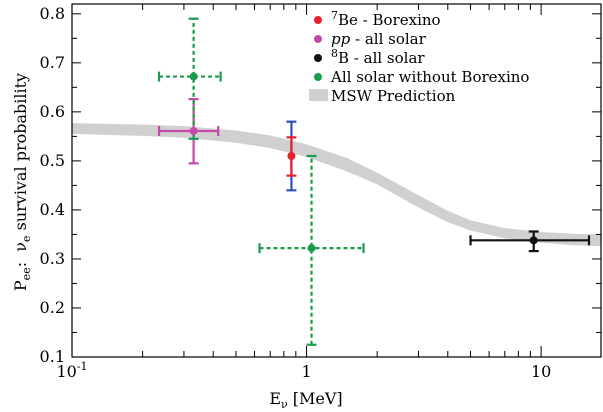 The height and width of the screenshot is (412, 603). Describe the element at coordinates (318, 95) in the screenshot. I see `legend-band-swatch` at that location.